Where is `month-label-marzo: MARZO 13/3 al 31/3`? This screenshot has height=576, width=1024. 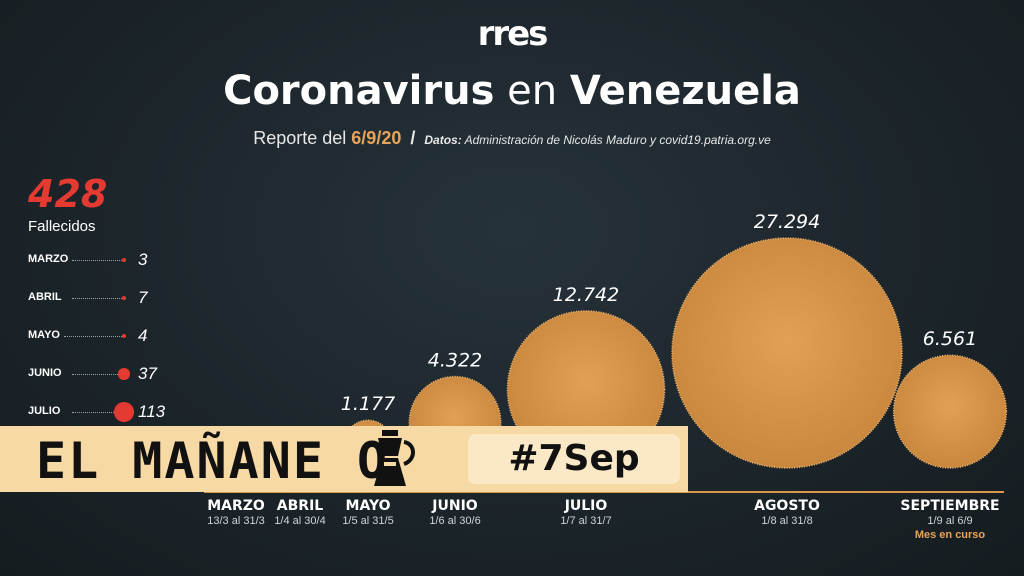
month-label-marzo: MARZO 13/3 al 31/3 is located at coordinates (236, 512).